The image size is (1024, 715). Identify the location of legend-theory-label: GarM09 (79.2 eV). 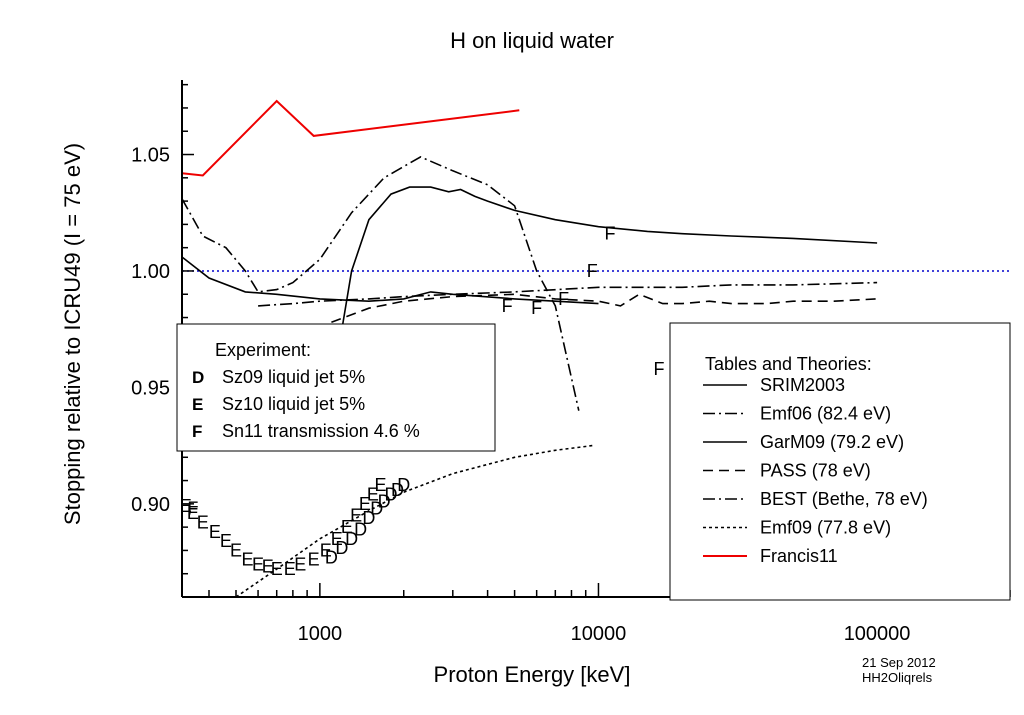
(832, 442).